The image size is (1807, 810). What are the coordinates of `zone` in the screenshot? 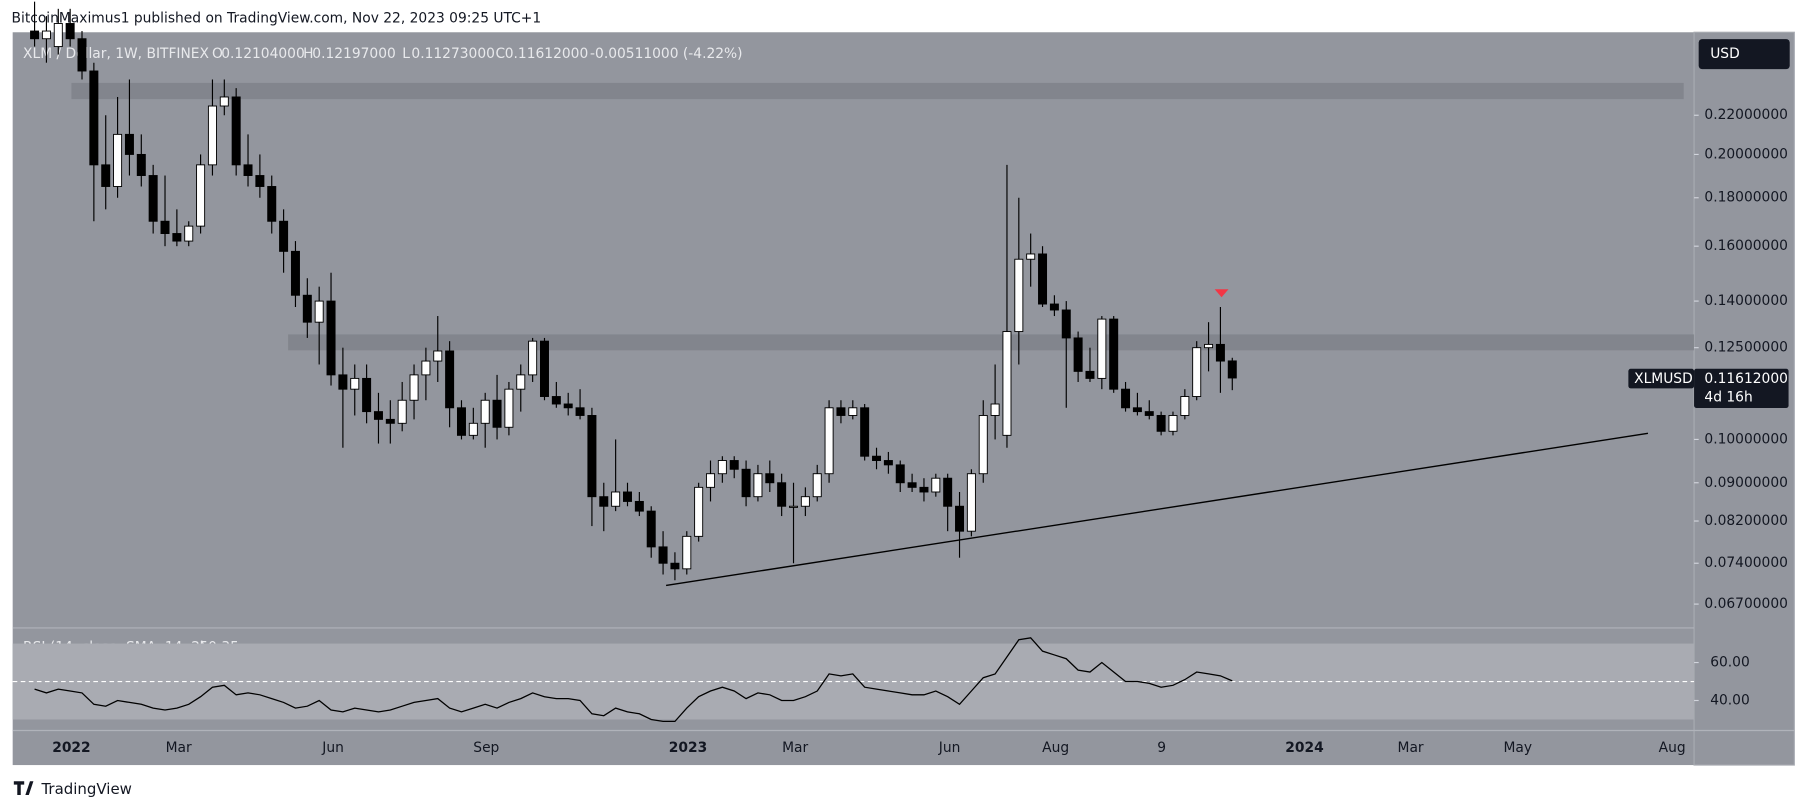 It's located at (991, 342).